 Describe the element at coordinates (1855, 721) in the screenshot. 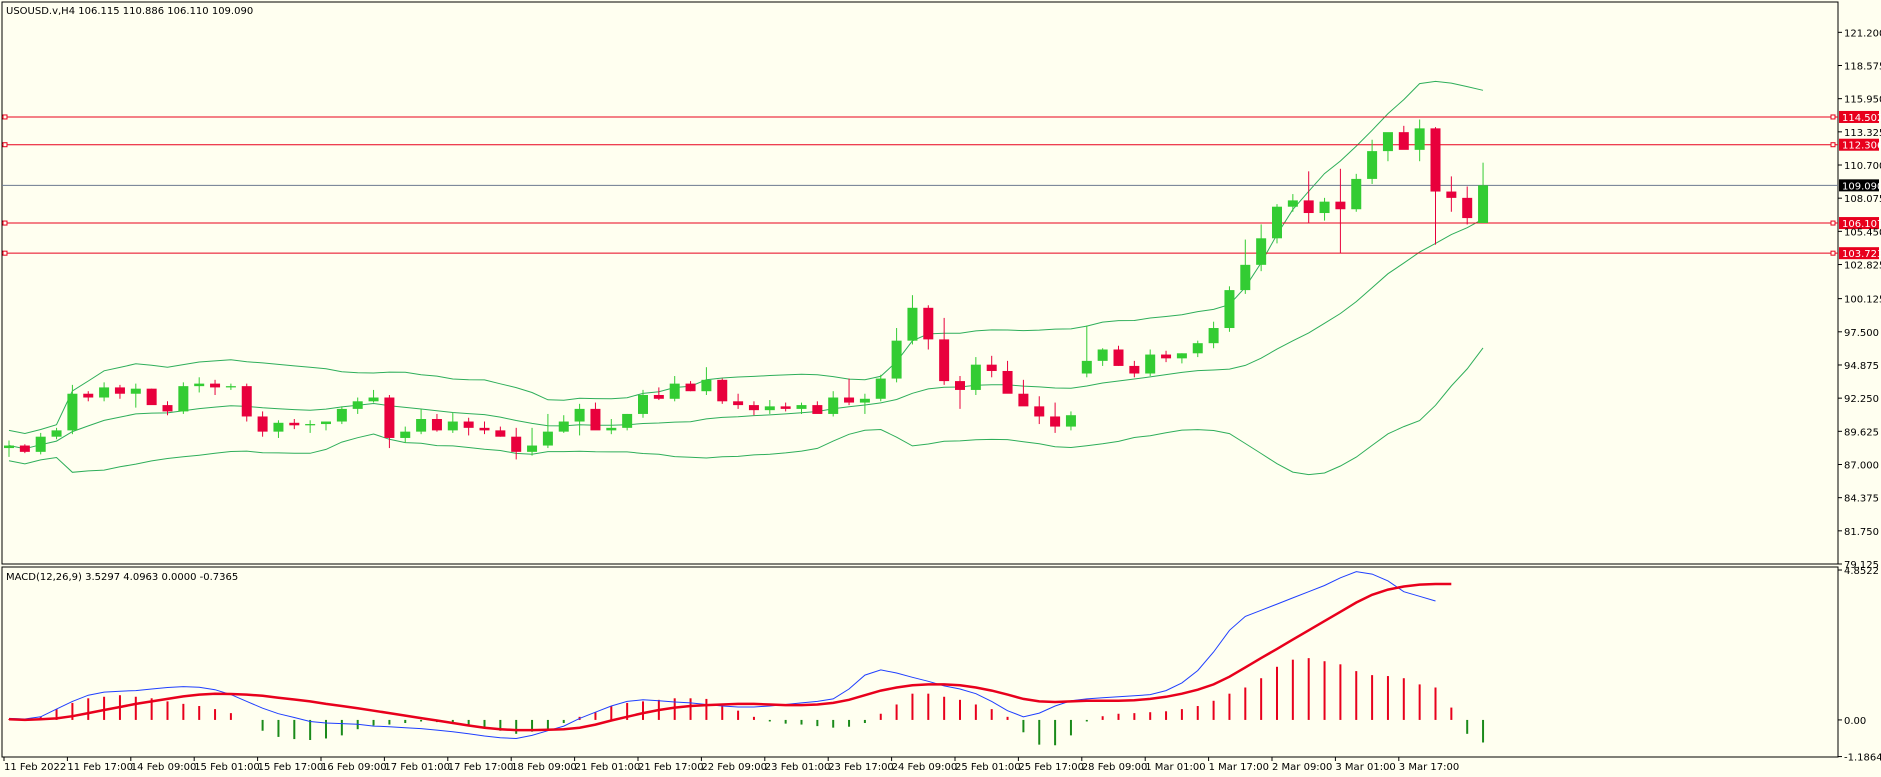

I see `macd-y-tick-label: 0.00` at that location.